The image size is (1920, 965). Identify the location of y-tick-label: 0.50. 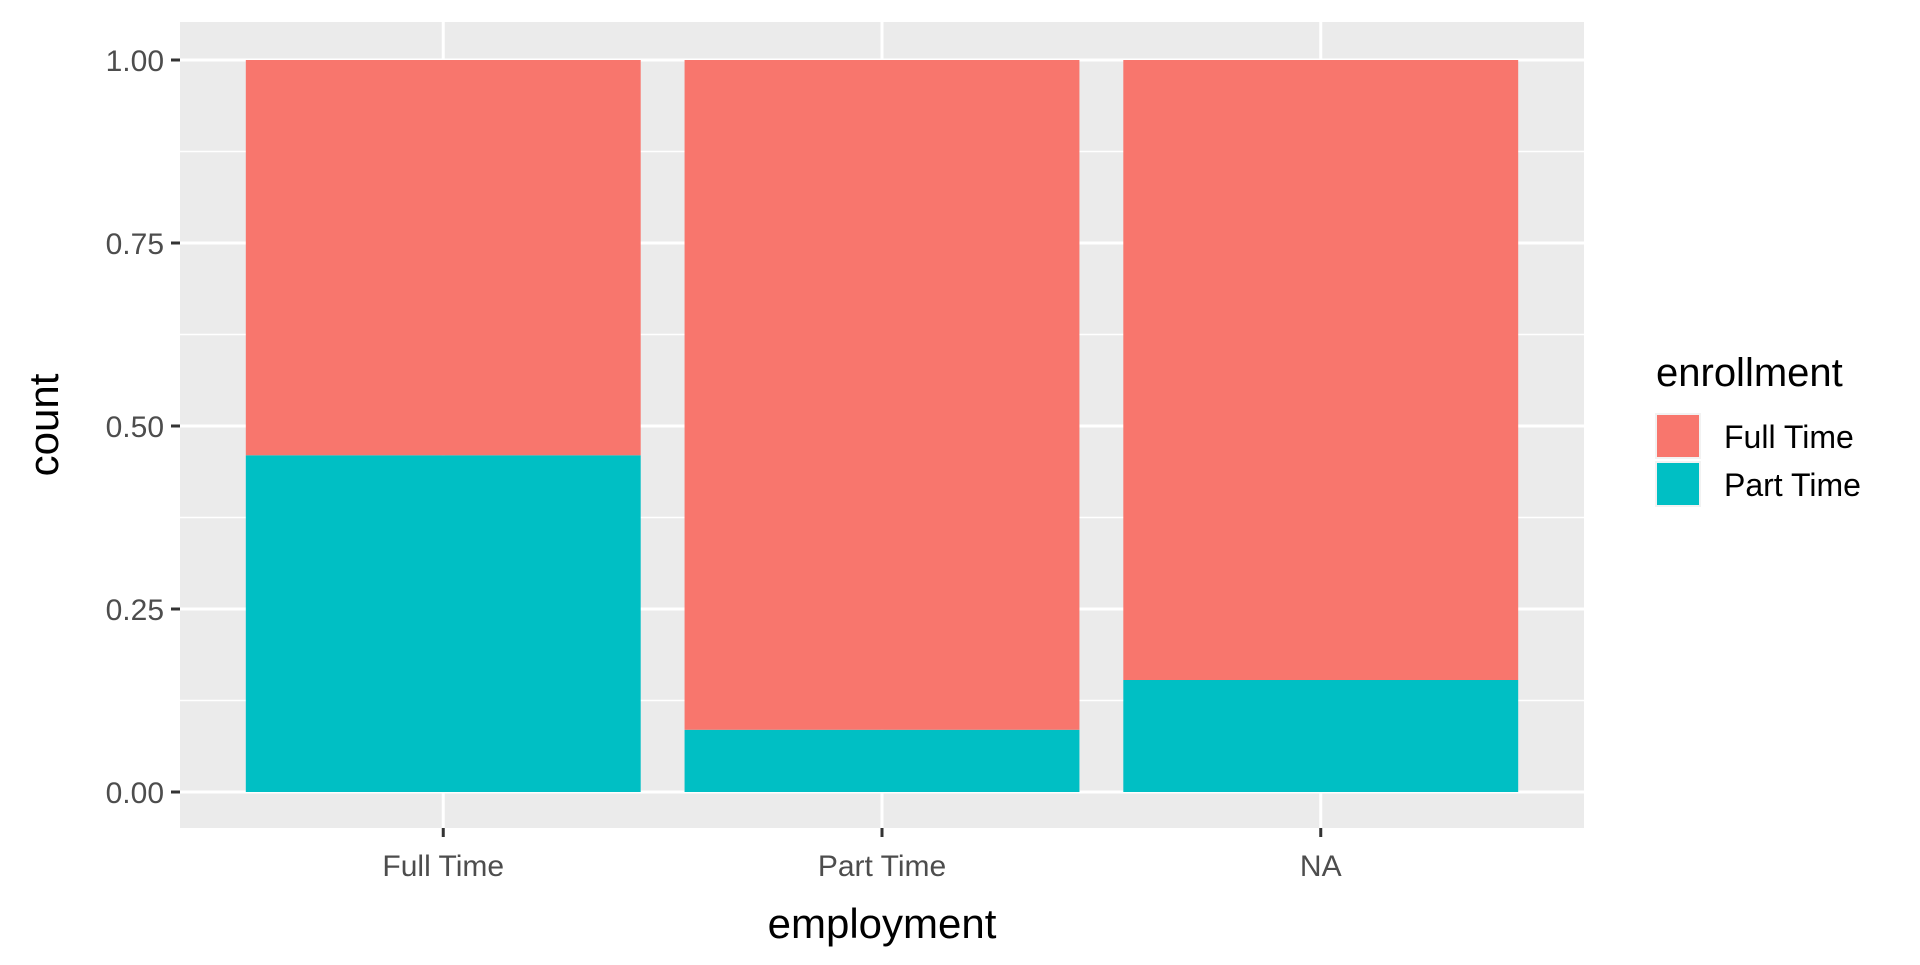
(135, 427).